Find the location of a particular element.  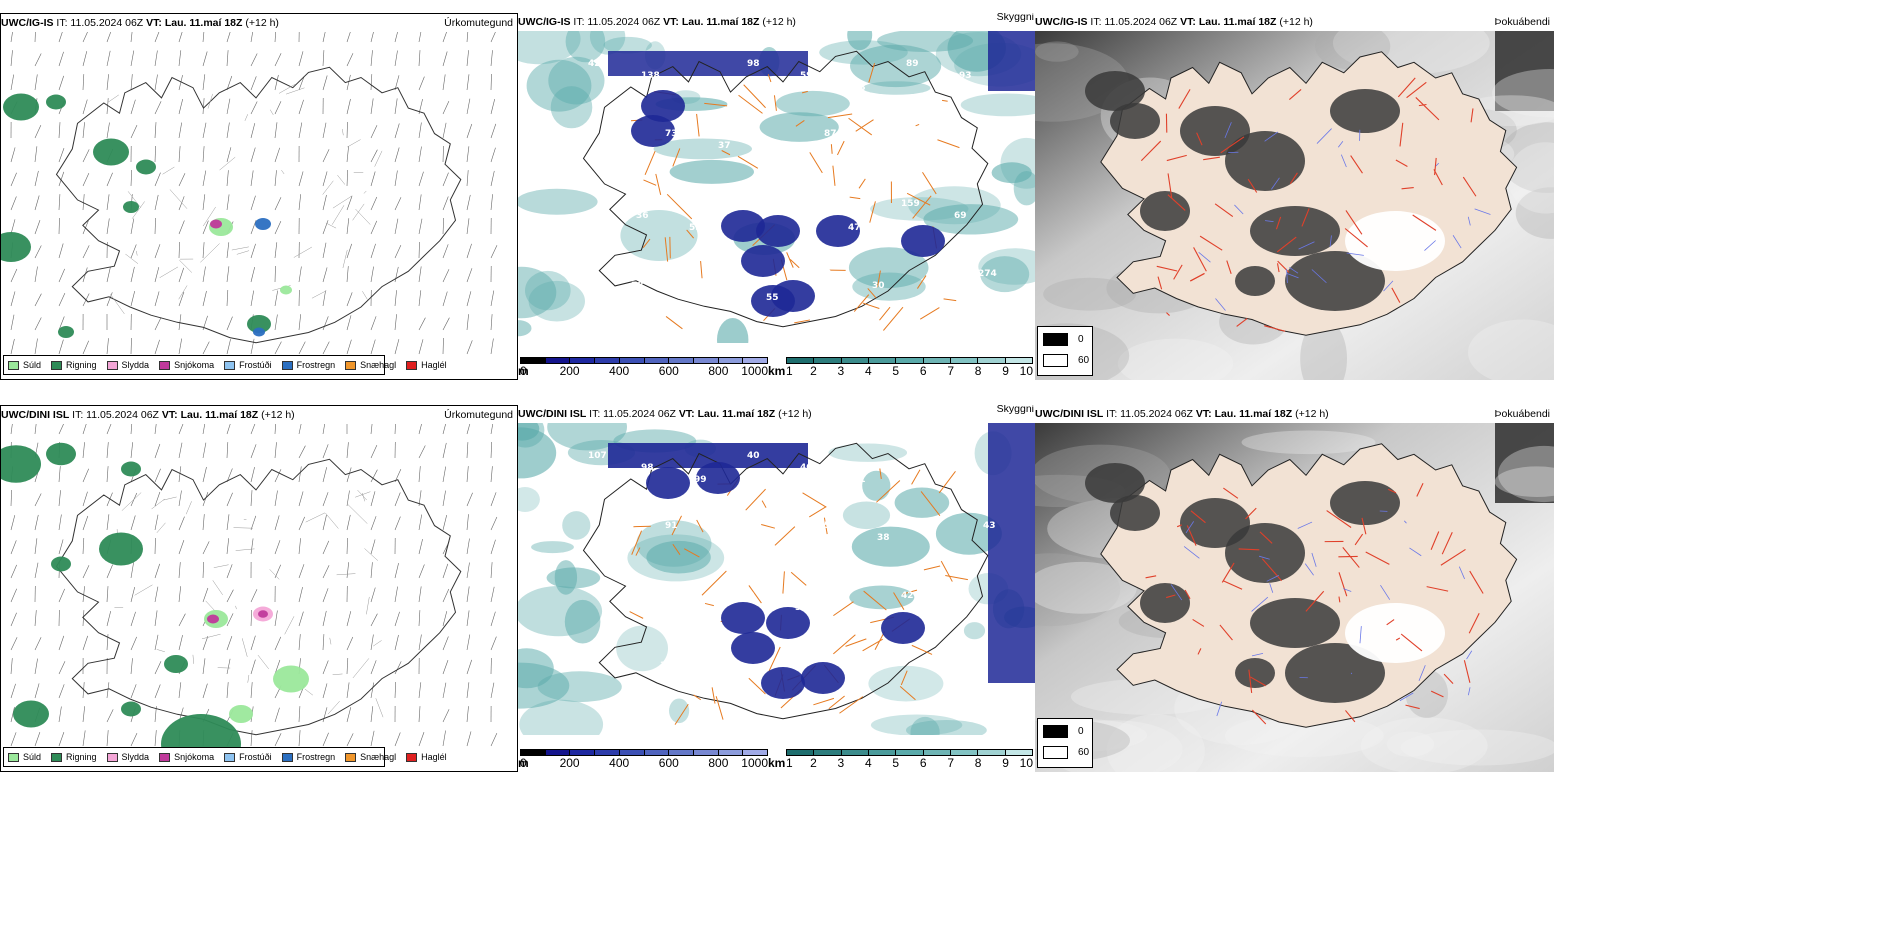

colorbar-tick-label: 7 is located at coordinates (950, 763).